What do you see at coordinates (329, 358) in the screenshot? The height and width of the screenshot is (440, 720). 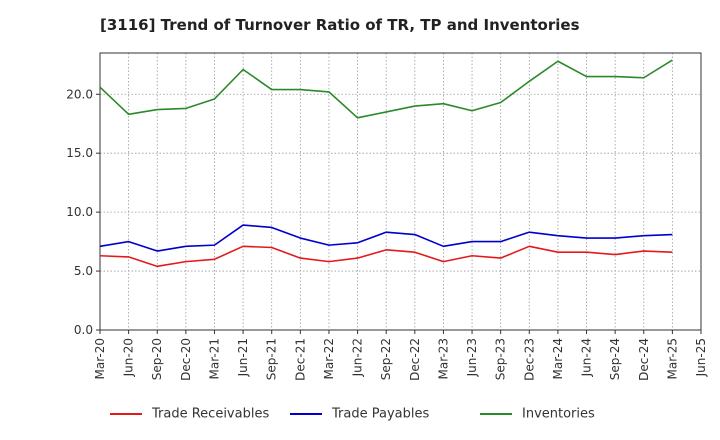 I see `x-tick-label: Mar-22` at bounding box center [329, 358].